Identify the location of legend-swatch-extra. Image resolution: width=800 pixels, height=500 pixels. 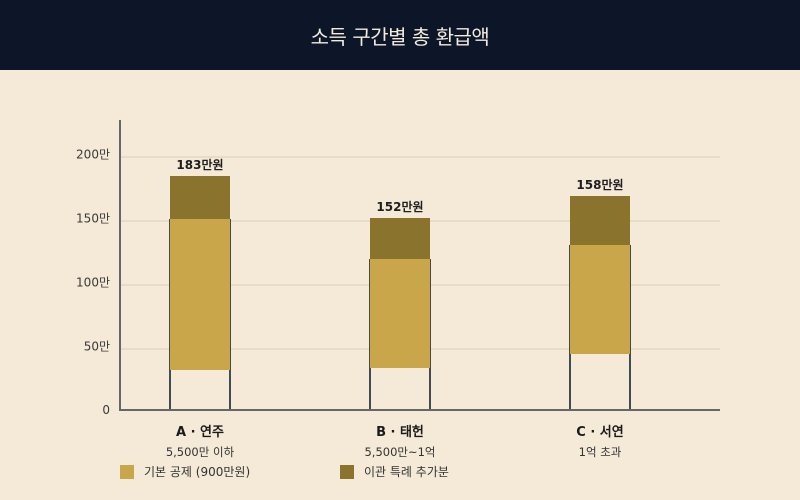
(347, 471).